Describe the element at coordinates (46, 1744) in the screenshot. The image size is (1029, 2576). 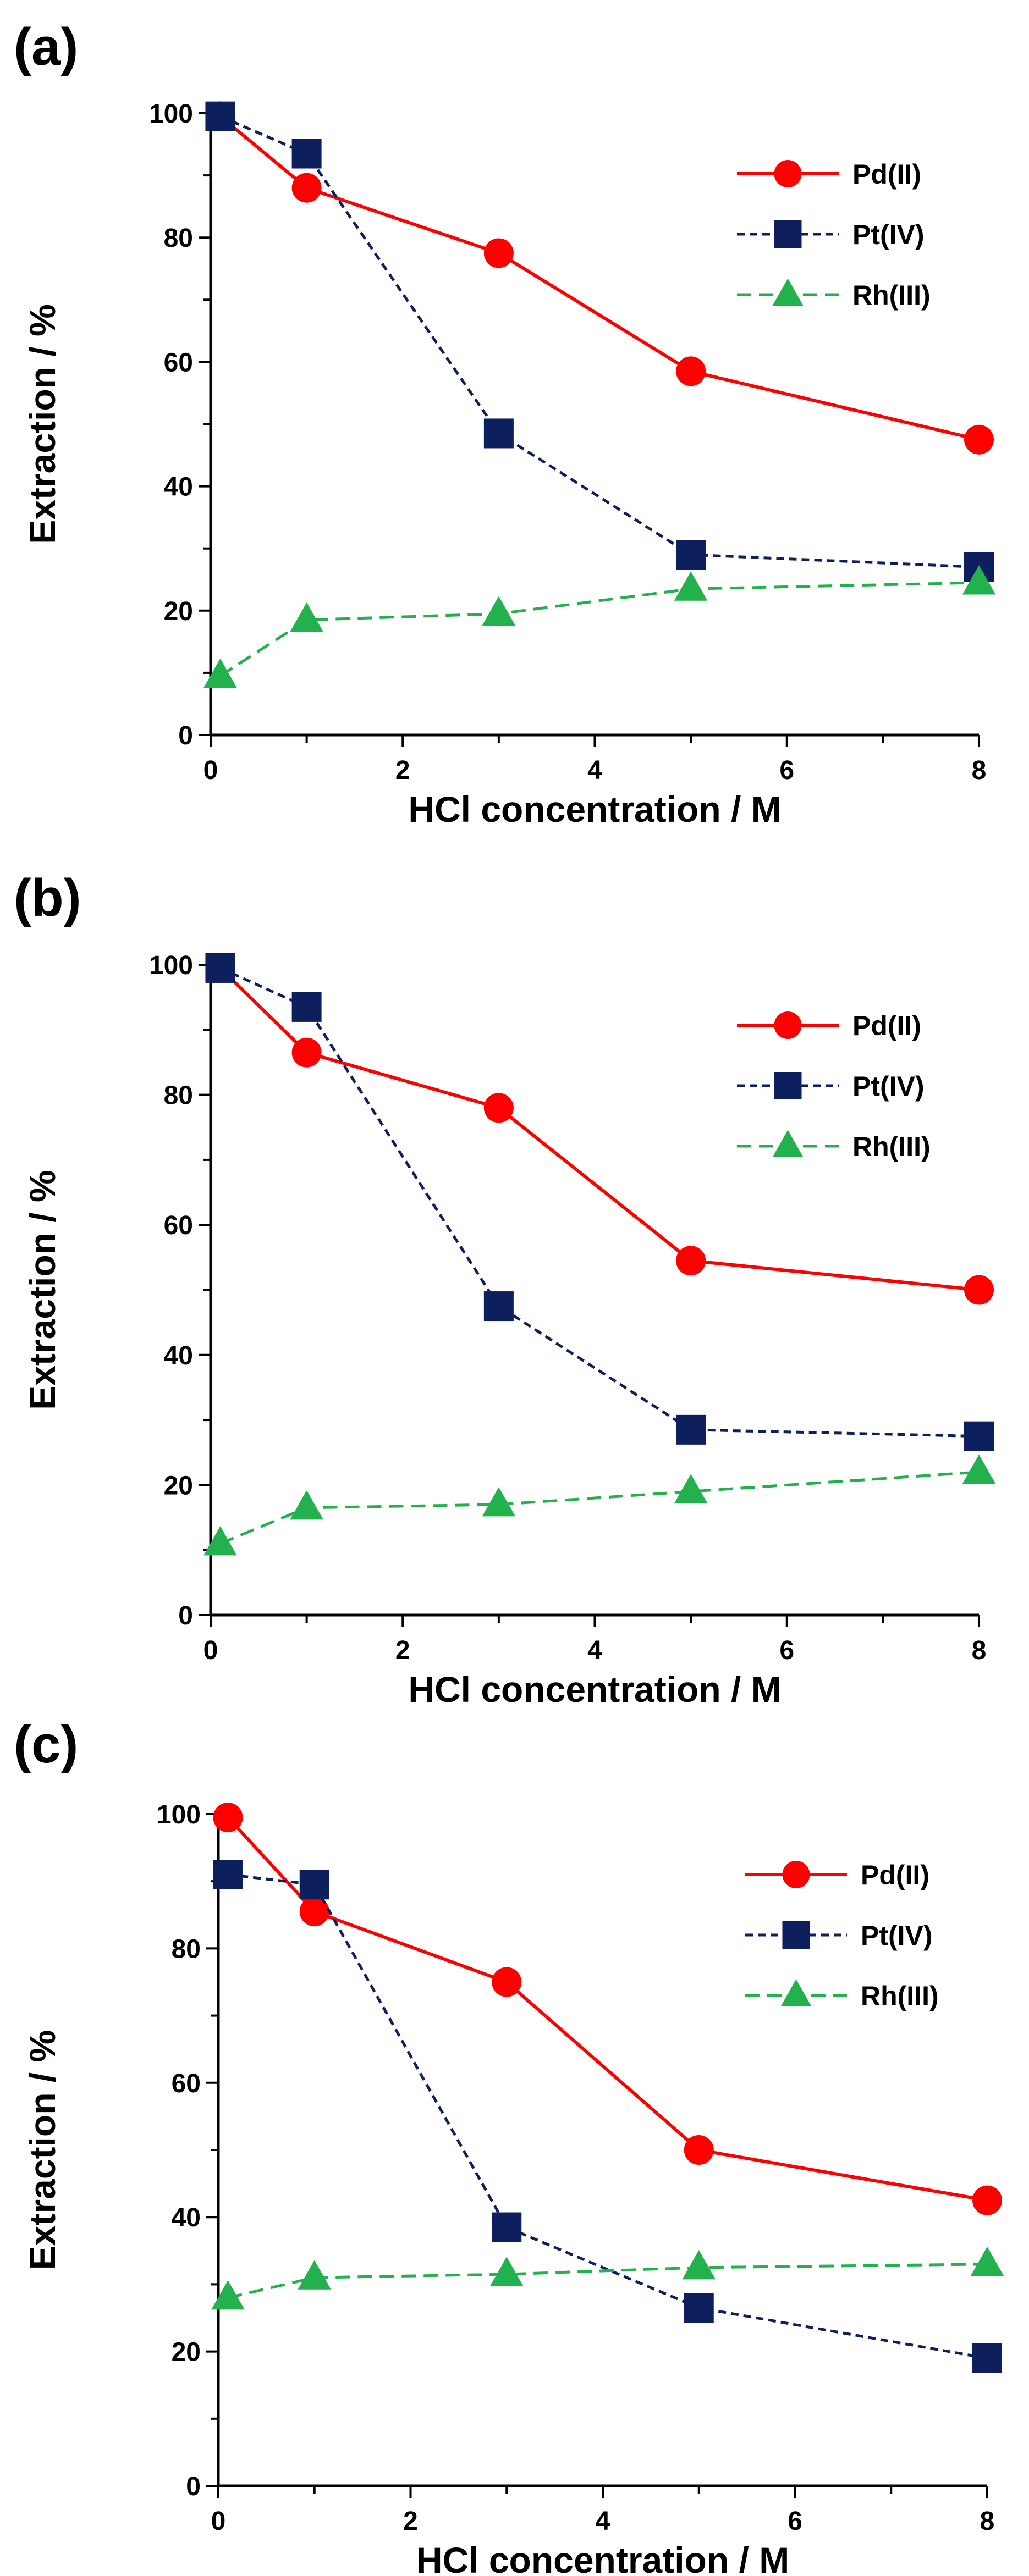
I see `panel-label: (c)` at that location.